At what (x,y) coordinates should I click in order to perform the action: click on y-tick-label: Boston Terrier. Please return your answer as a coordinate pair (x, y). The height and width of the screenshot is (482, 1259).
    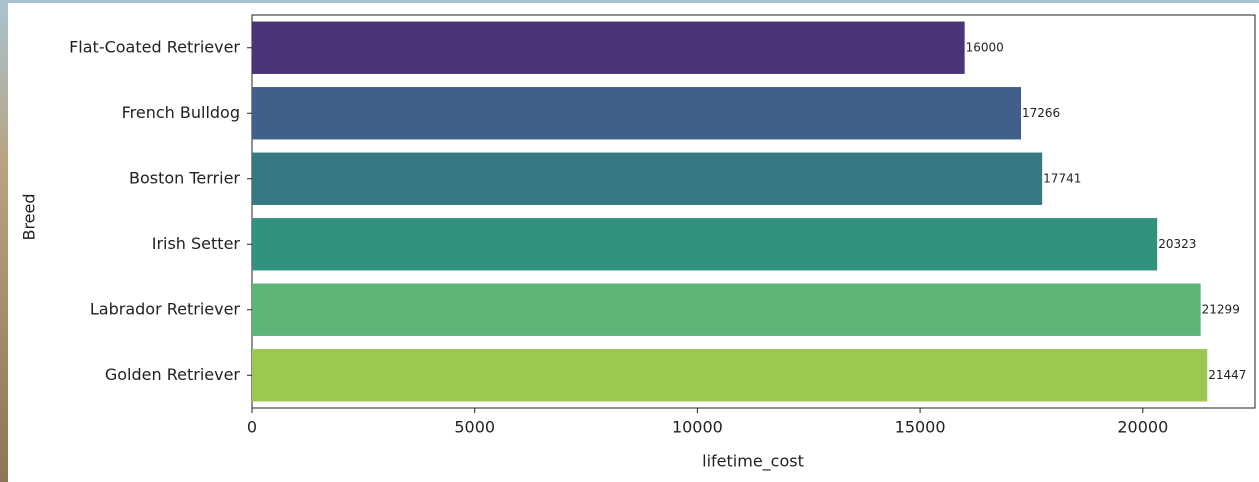
    Looking at the image, I should click on (184, 177).